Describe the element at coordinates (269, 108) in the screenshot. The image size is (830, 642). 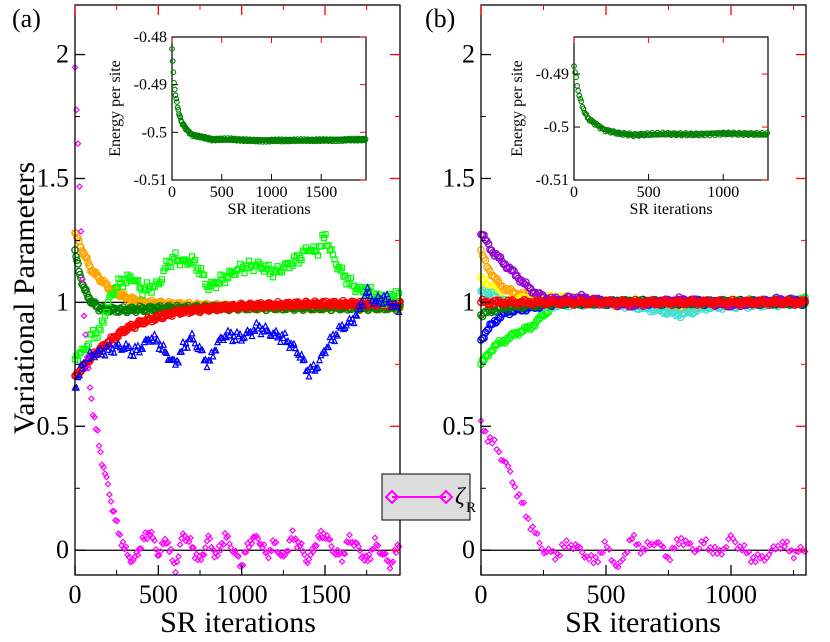
I see `inset-frame` at that location.